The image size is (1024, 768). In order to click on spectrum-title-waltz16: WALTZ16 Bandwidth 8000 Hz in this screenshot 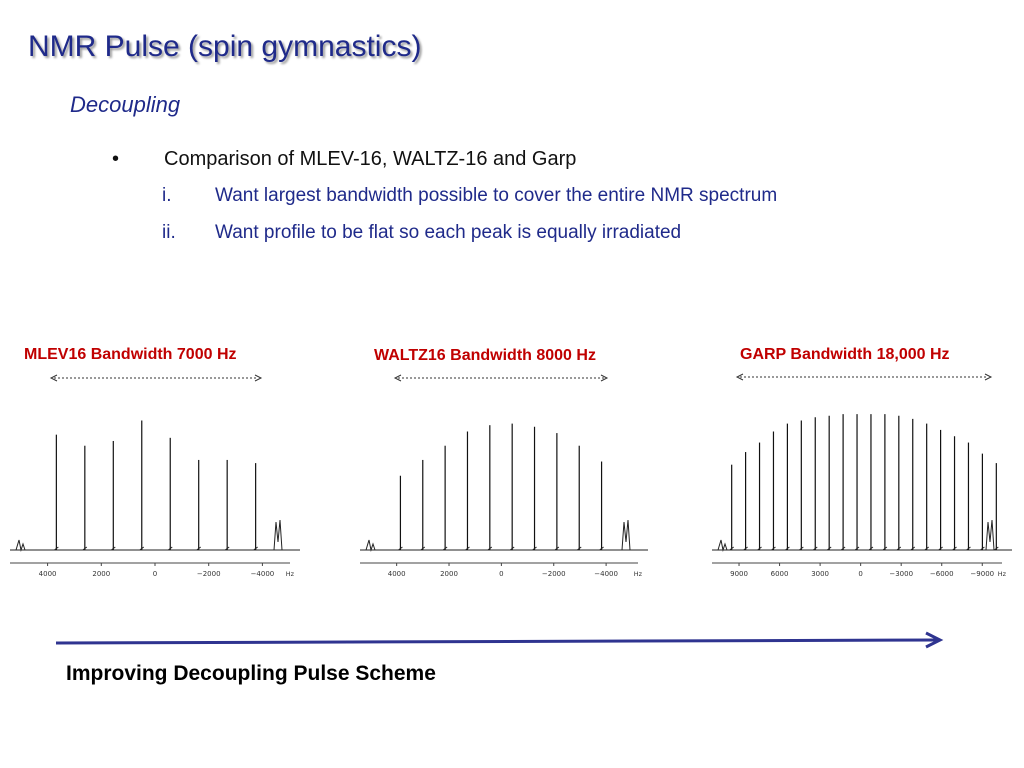, I will do `click(485, 355)`.